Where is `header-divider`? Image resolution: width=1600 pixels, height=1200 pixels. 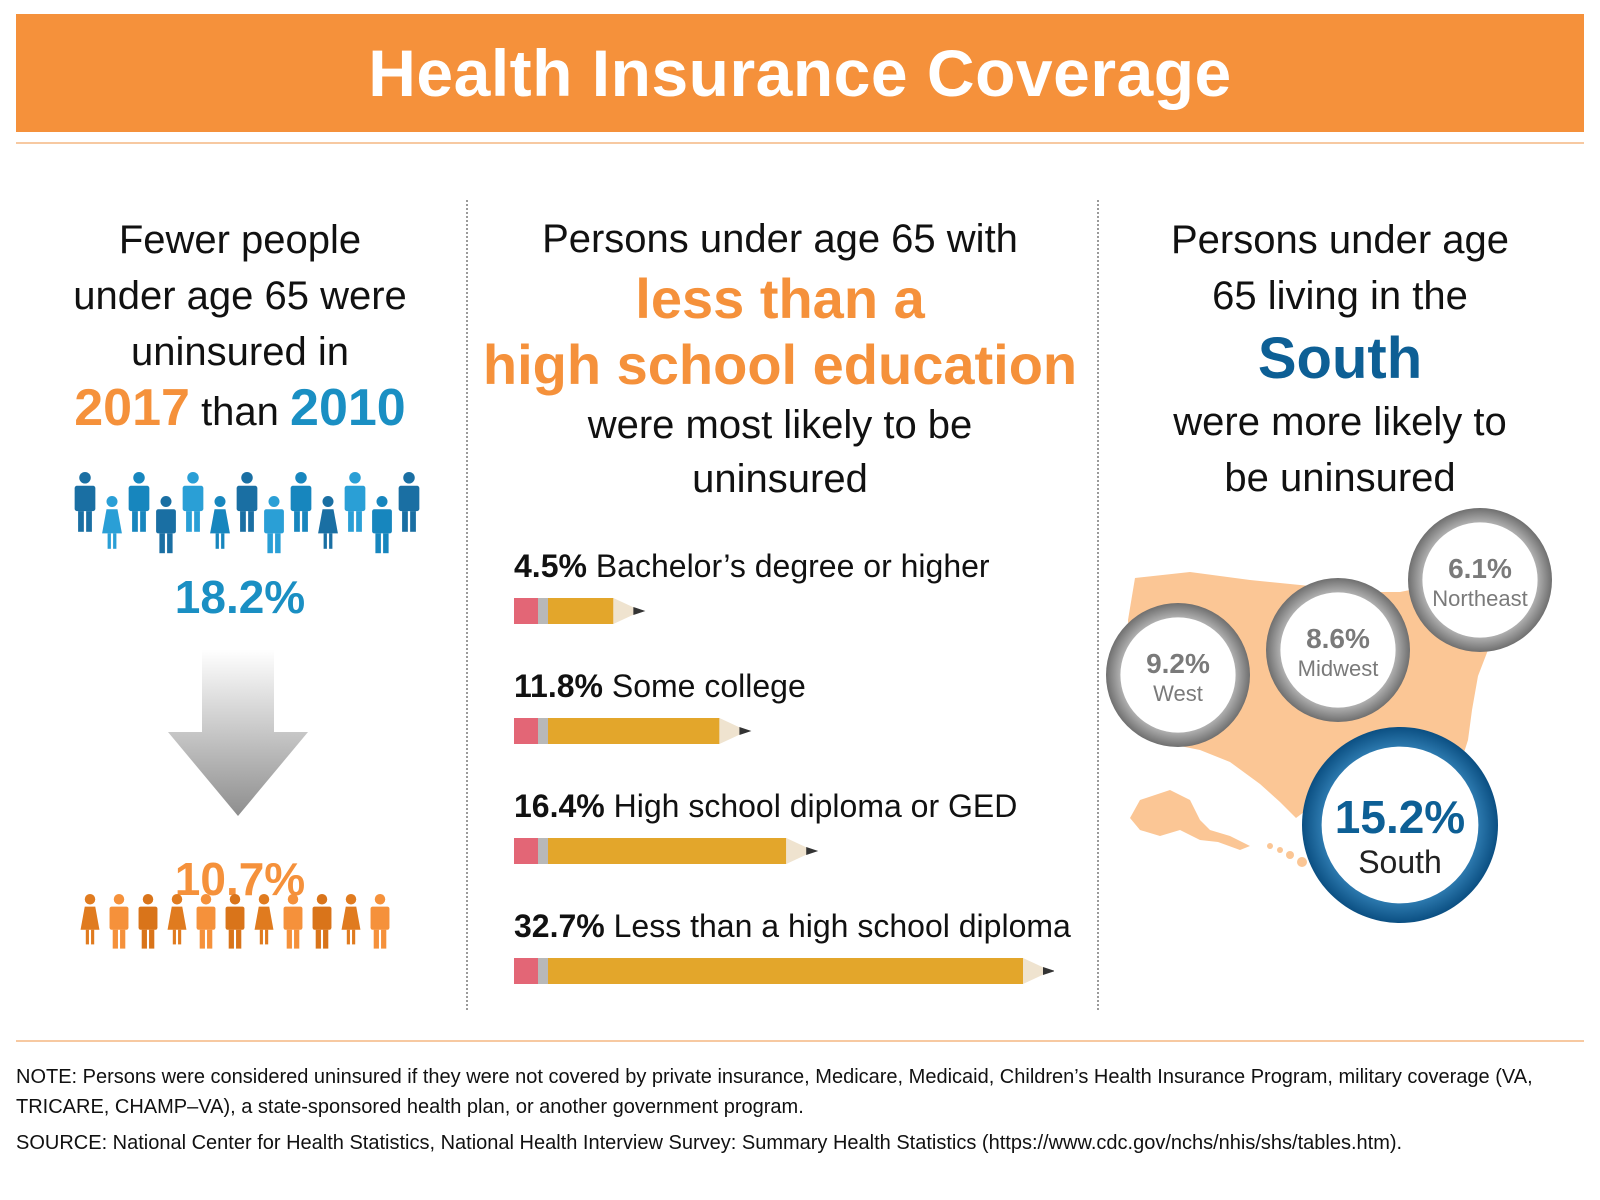
header-divider is located at coordinates (800, 143).